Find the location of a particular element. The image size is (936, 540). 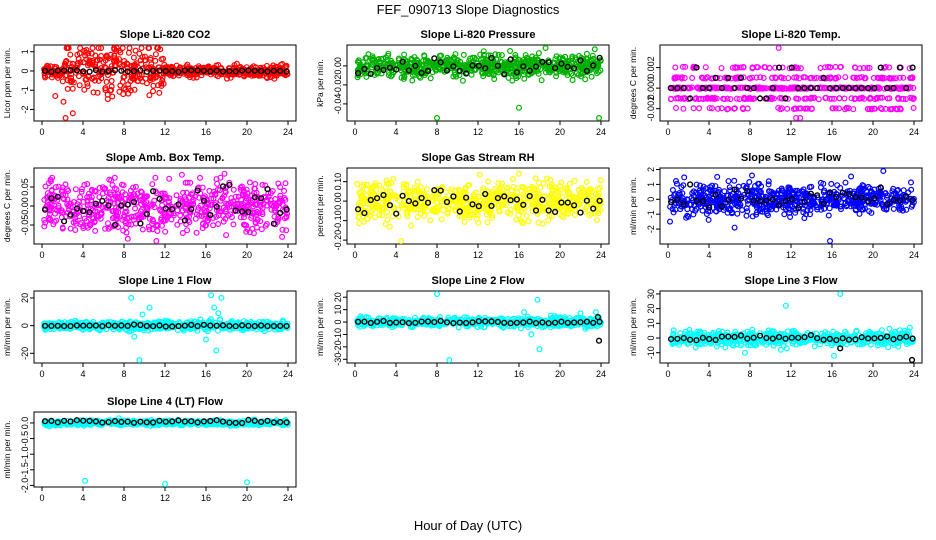

x-tick-label: 24 is located at coordinates (601, 255).